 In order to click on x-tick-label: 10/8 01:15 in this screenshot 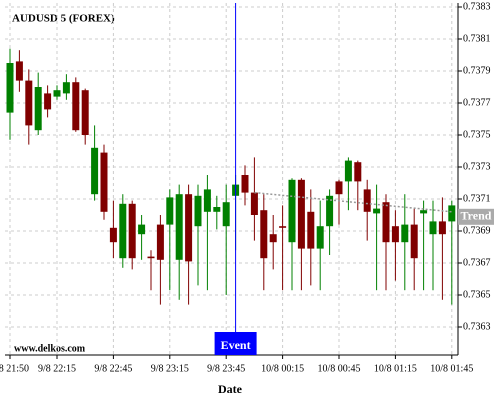, I will do `click(395, 368)`.